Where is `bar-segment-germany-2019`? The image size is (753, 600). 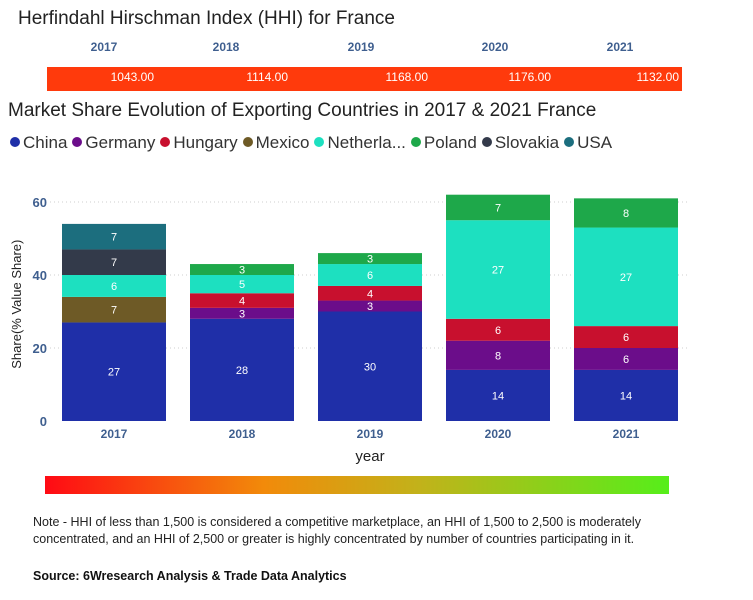 bar-segment-germany-2019 is located at coordinates (370, 306).